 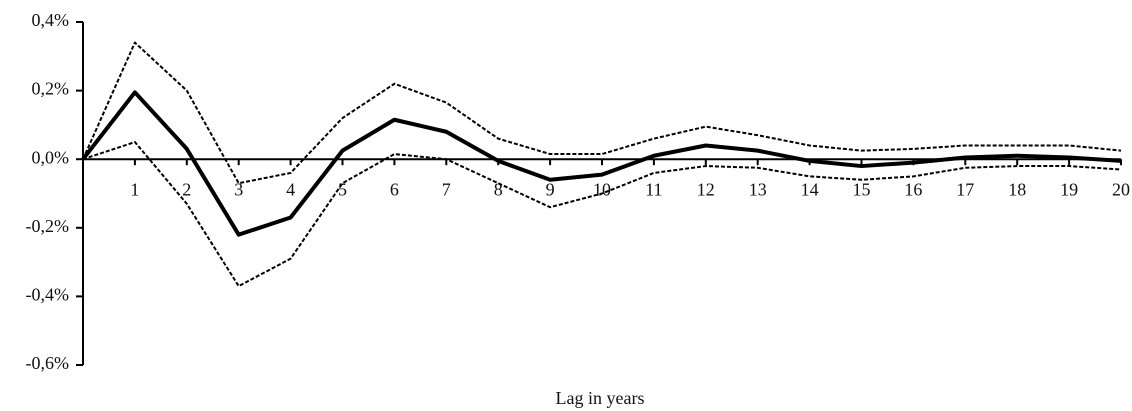 What do you see at coordinates (550, 189) in the screenshot?
I see `x-tick-label: 9` at bounding box center [550, 189].